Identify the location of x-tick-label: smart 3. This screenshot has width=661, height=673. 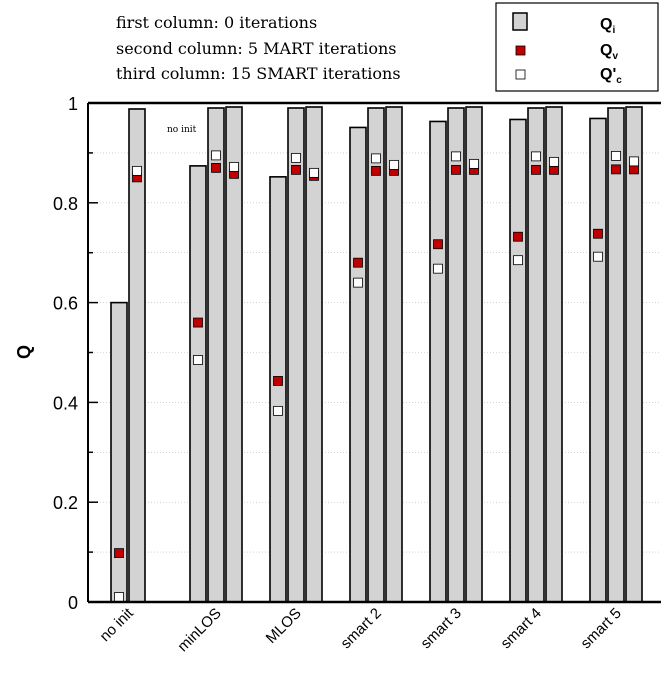
(440, 628).